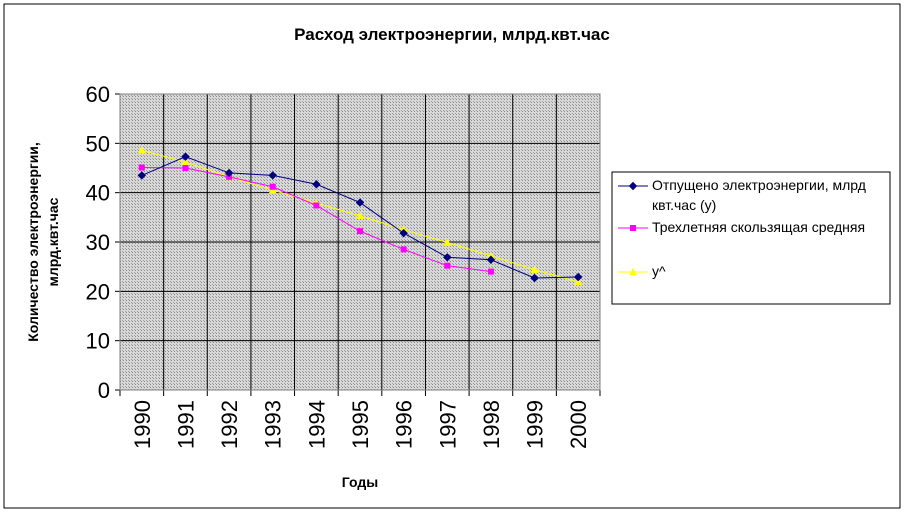 This screenshot has height=516, width=905. What do you see at coordinates (33, 242) in the screenshot?
I see `y-axis-label-line-1: Количество электроэнергии,` at bounding box center [33, 242].